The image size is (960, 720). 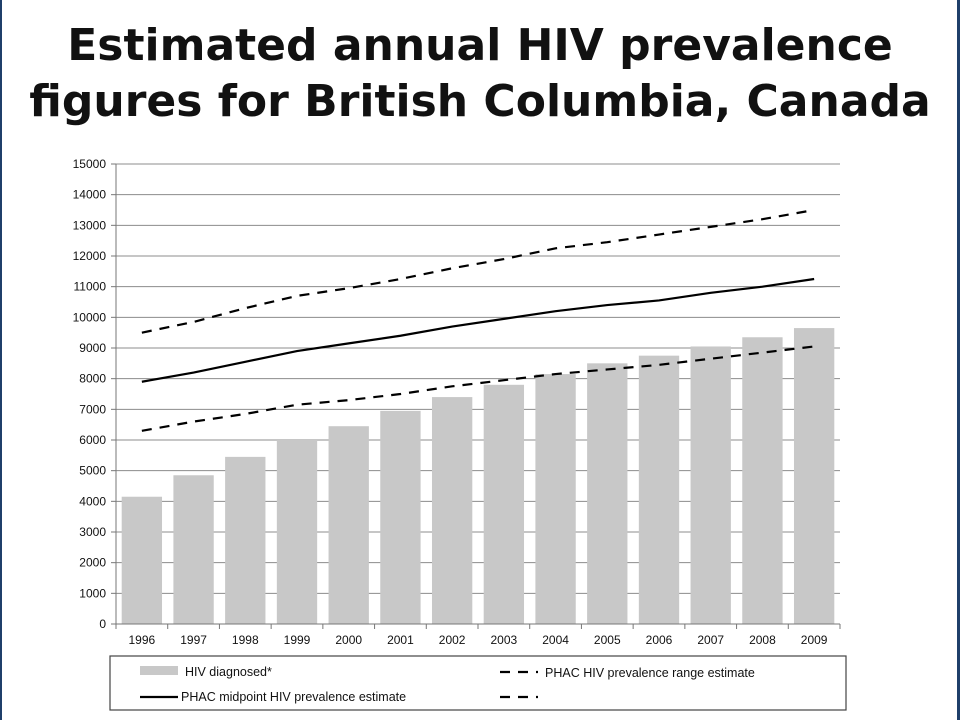 What do you see at coordinates (92, 379) in the screenshot?
I see `y-tick-label: 8000` at bounding box center [92, 379].